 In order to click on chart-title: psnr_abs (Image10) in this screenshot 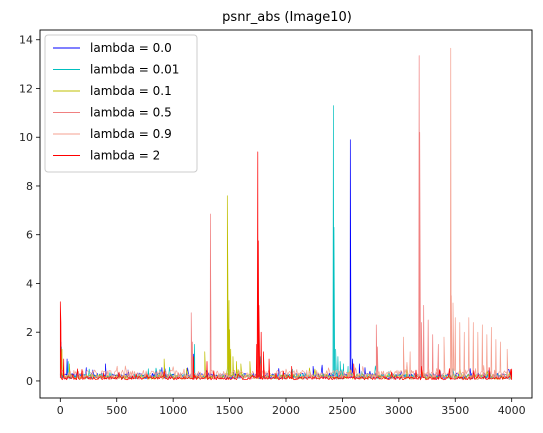, I will do `click(287, 17)`.